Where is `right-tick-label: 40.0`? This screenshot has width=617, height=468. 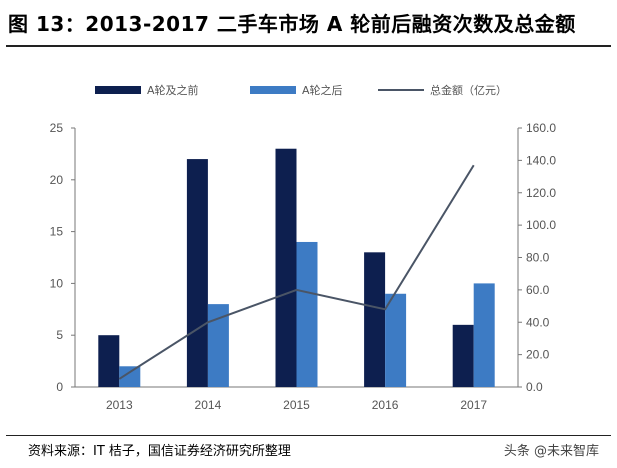
right-tick-label: 40.0 is located at coordinates (538, 322).